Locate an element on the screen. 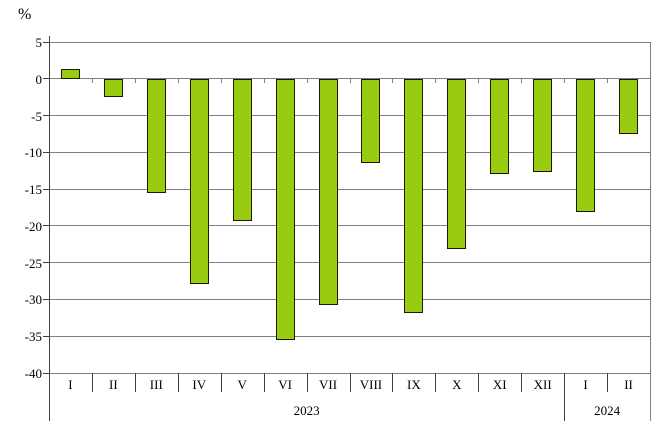 Image resolution: width=661 pixels, height=431 pixels. month-label: XI is located at coordinates (499, 384).